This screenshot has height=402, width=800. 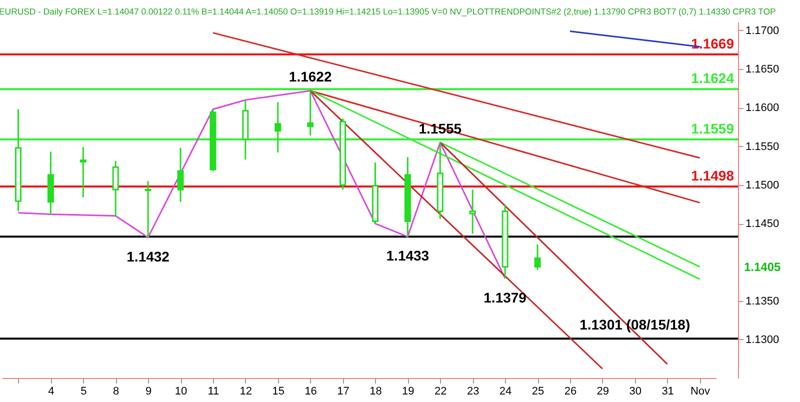 What do you see at coordinates (51, 392) in the screenshot?
I see `x-tick-label: 4` at bounding box center [51, 392].